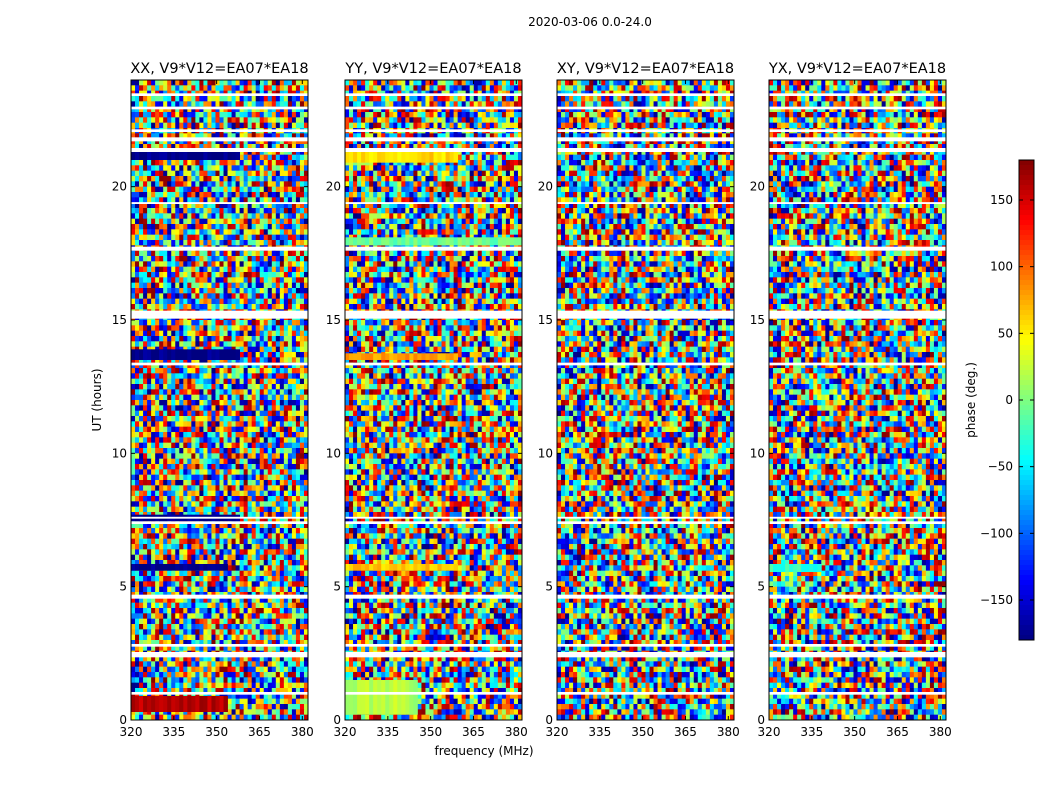  Describe the element at coordinates (1026, 400) in the screenshot. I see `colorbar-gradient` at that location.